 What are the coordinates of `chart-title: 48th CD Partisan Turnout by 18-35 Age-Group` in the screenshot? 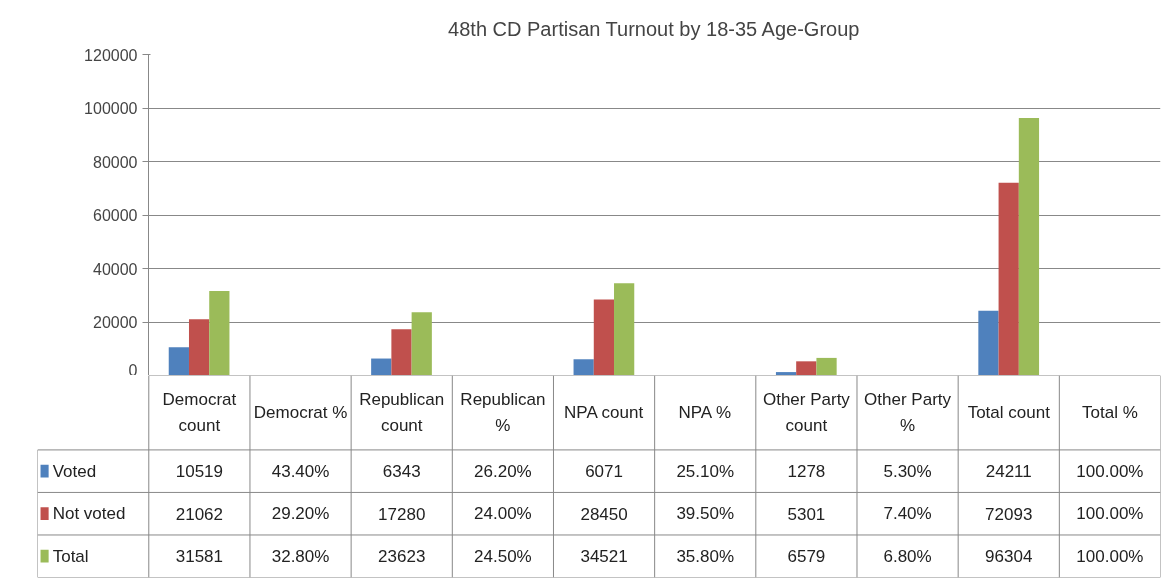 It's located at (654, 28).